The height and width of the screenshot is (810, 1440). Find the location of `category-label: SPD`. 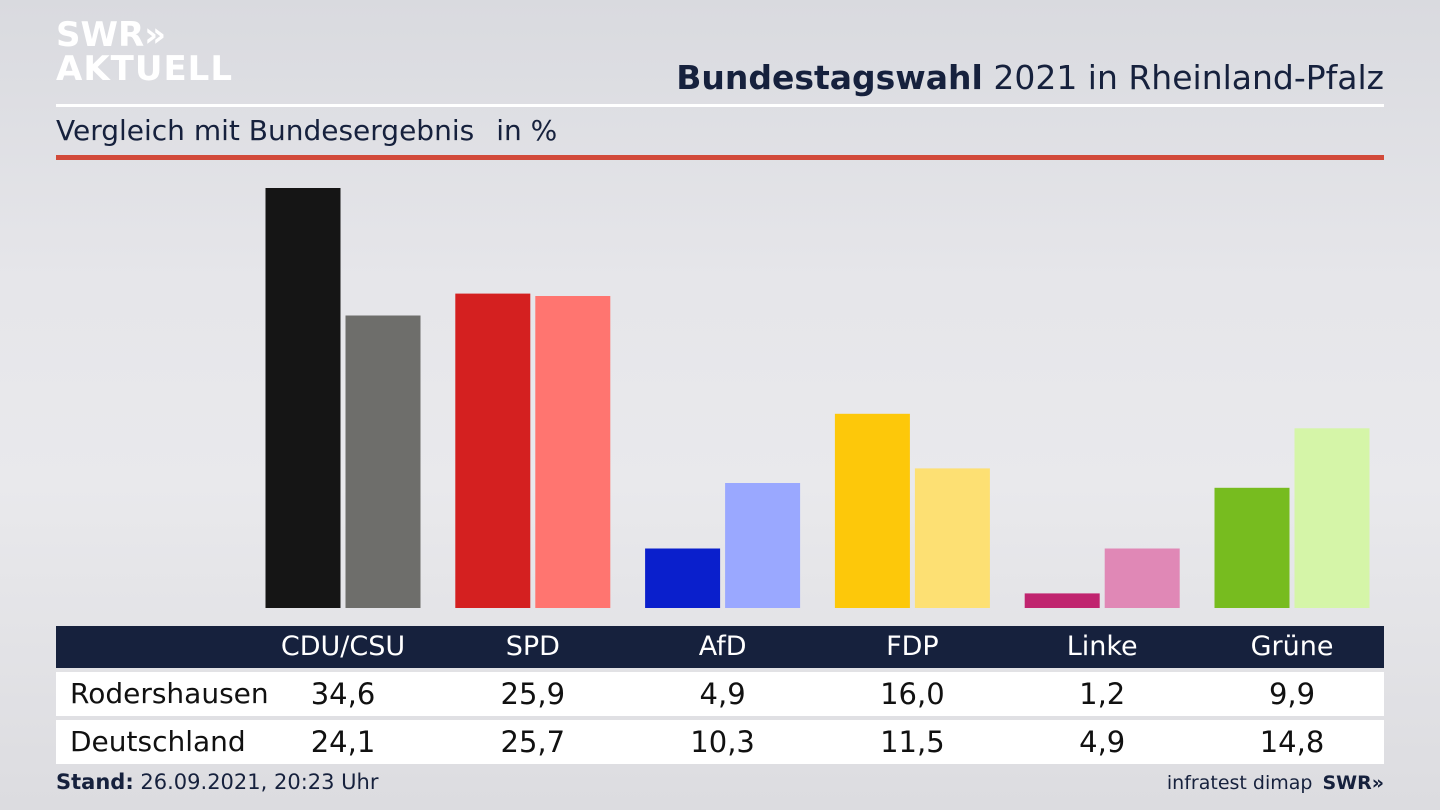

category-label: SPD is located at coordinates (532, 646).